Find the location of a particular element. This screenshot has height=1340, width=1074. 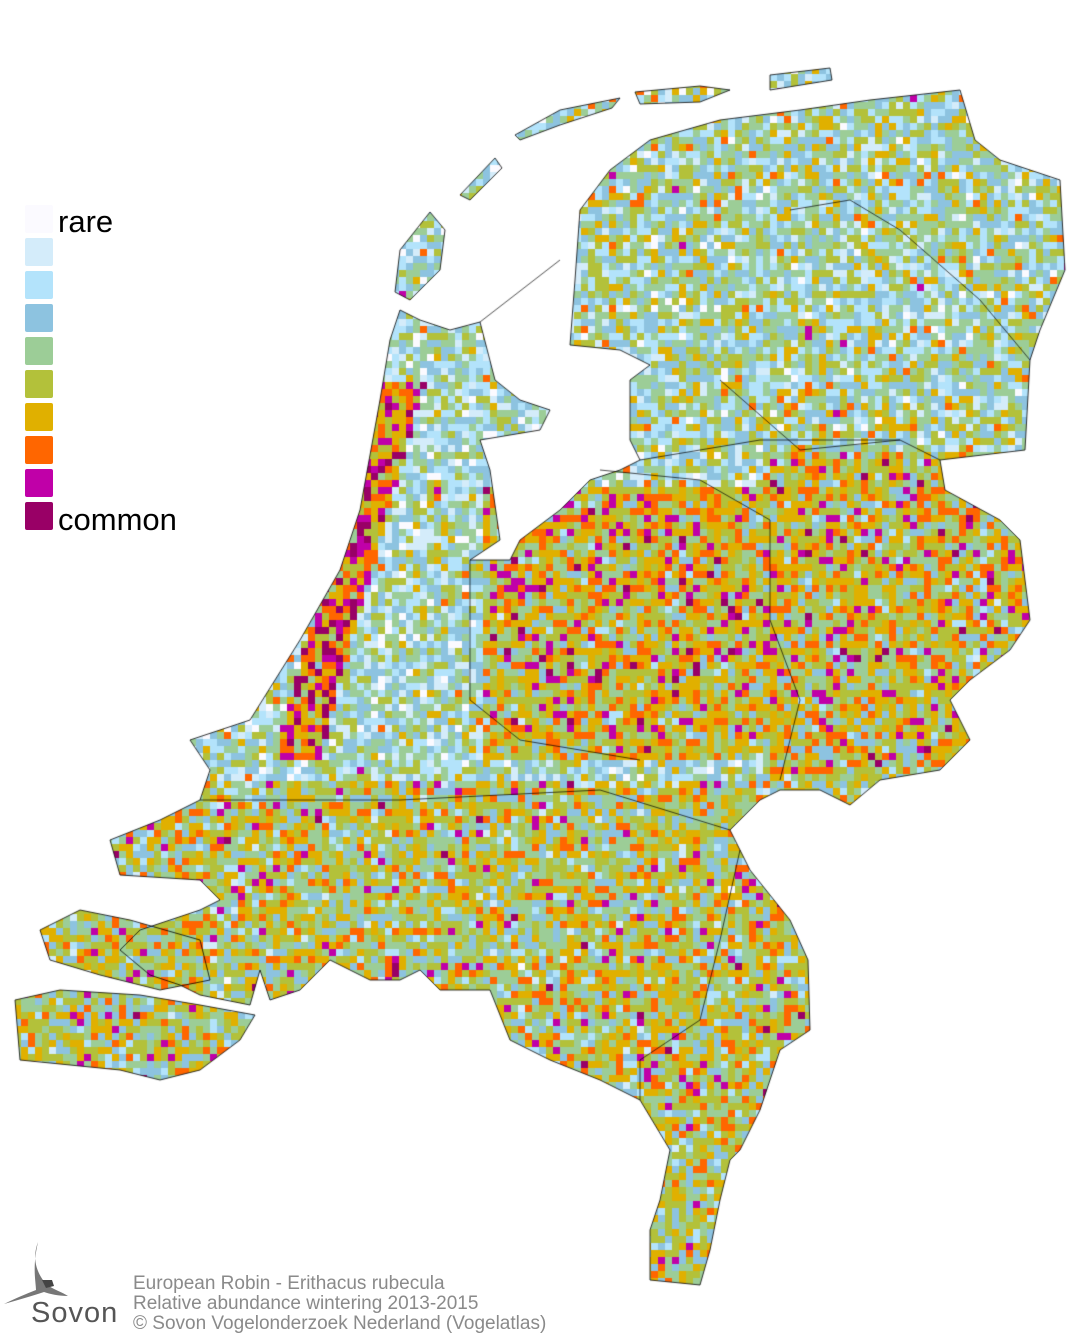

map-subtitle: Relative abundance wintering 2013-2015 is located at coordinates (306, 1303).